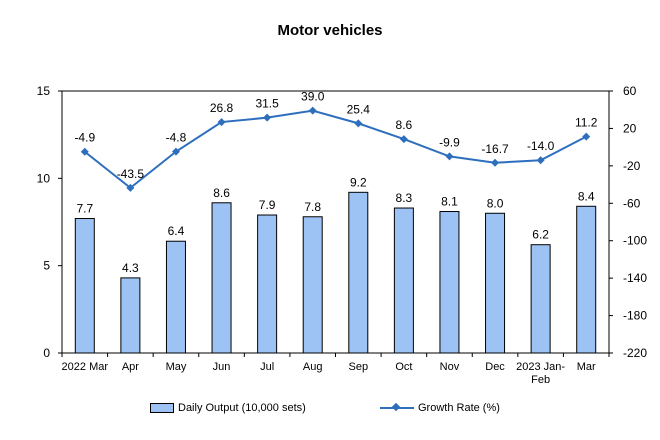 The height and width of the screenshot is (440, 660). I want to click on legend-growth-rate: Growth Rate (%), so click(440, 408).